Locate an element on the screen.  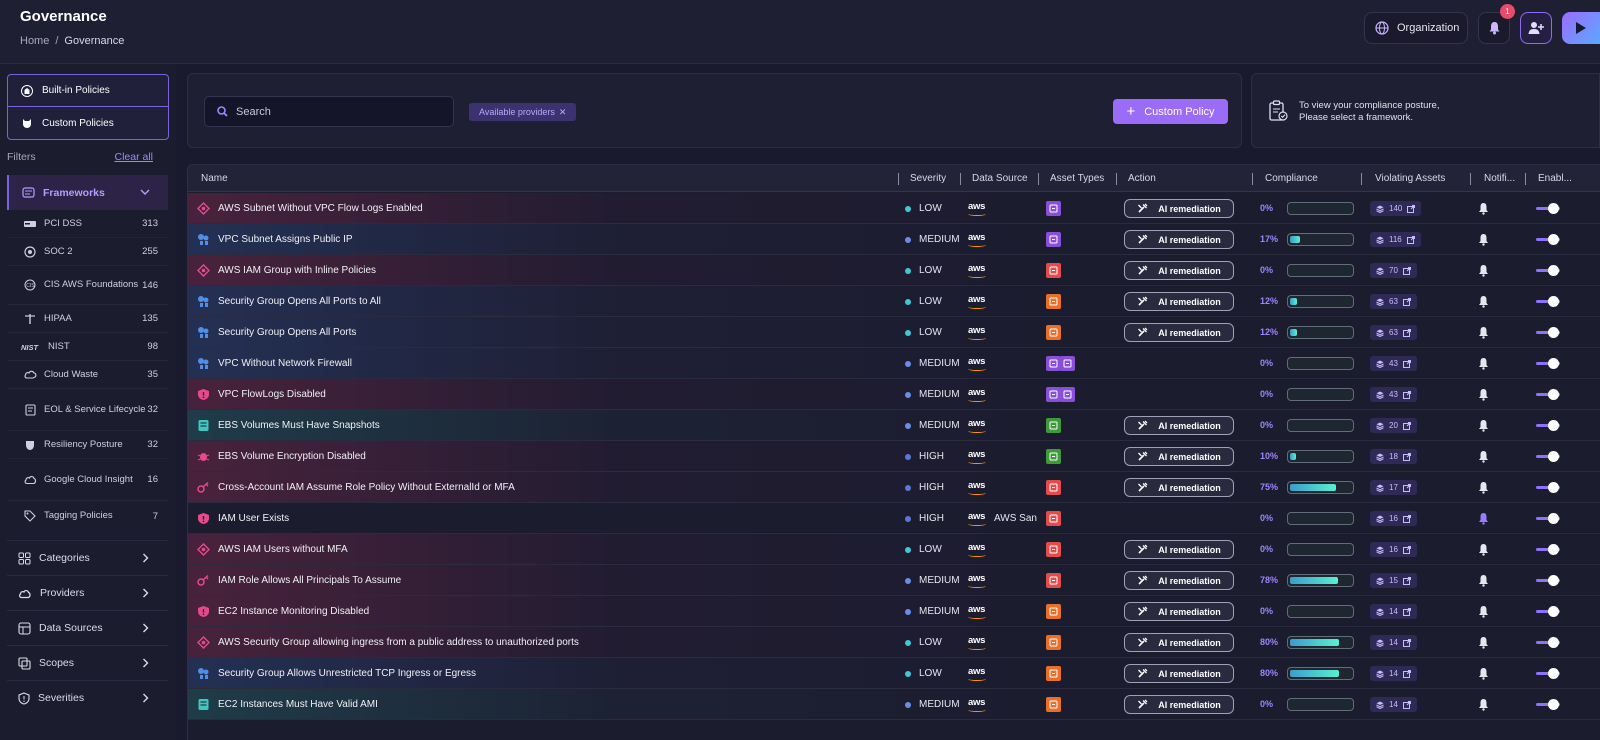
table-row: IAM User Exists HIGH aws AWS San 0% 16 is located at coordinates (894, 518).